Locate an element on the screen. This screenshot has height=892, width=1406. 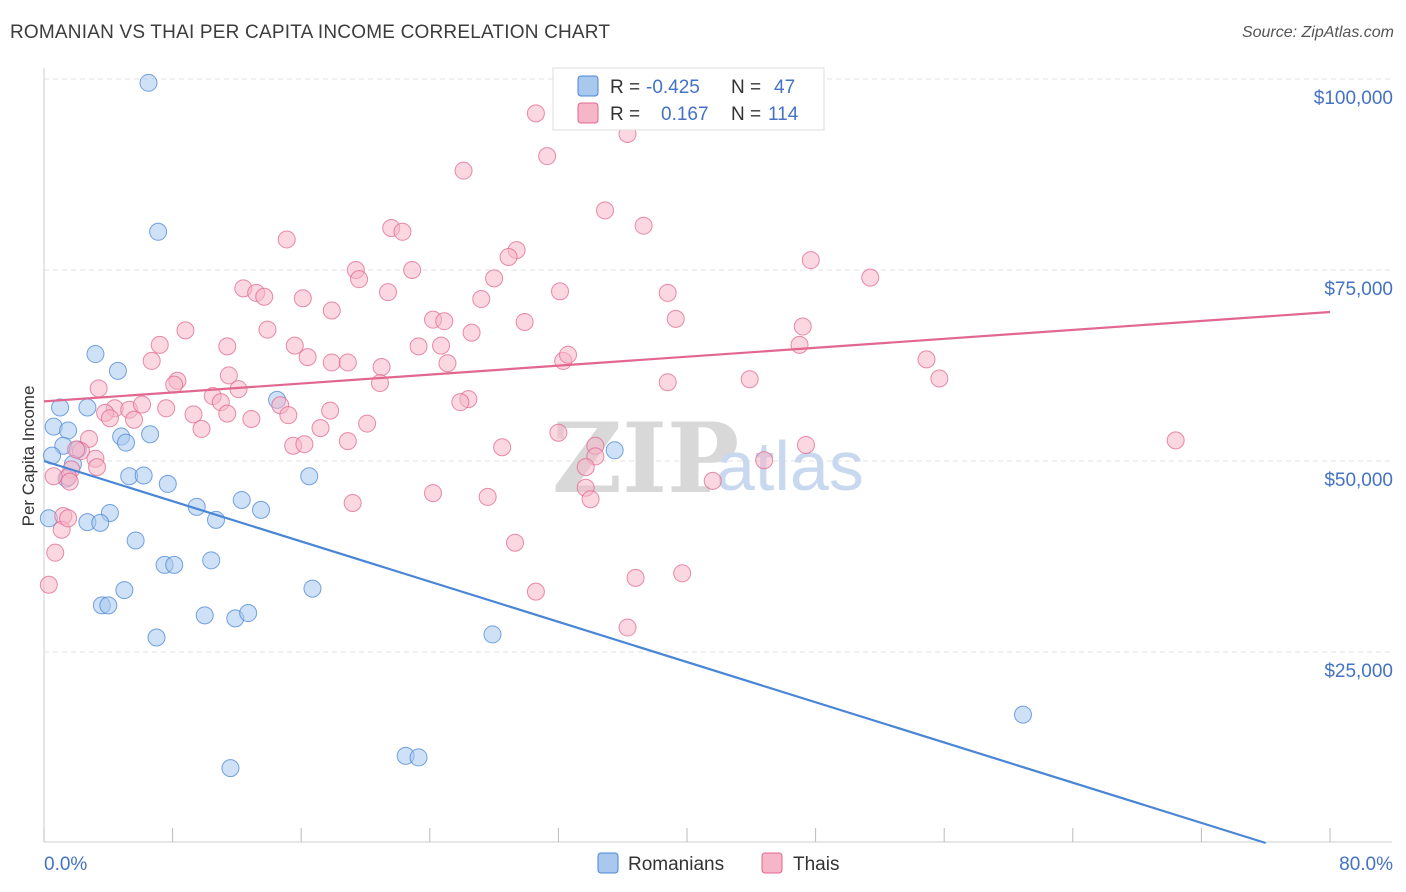
thai-trend-line is located at coordinates (687, 356).